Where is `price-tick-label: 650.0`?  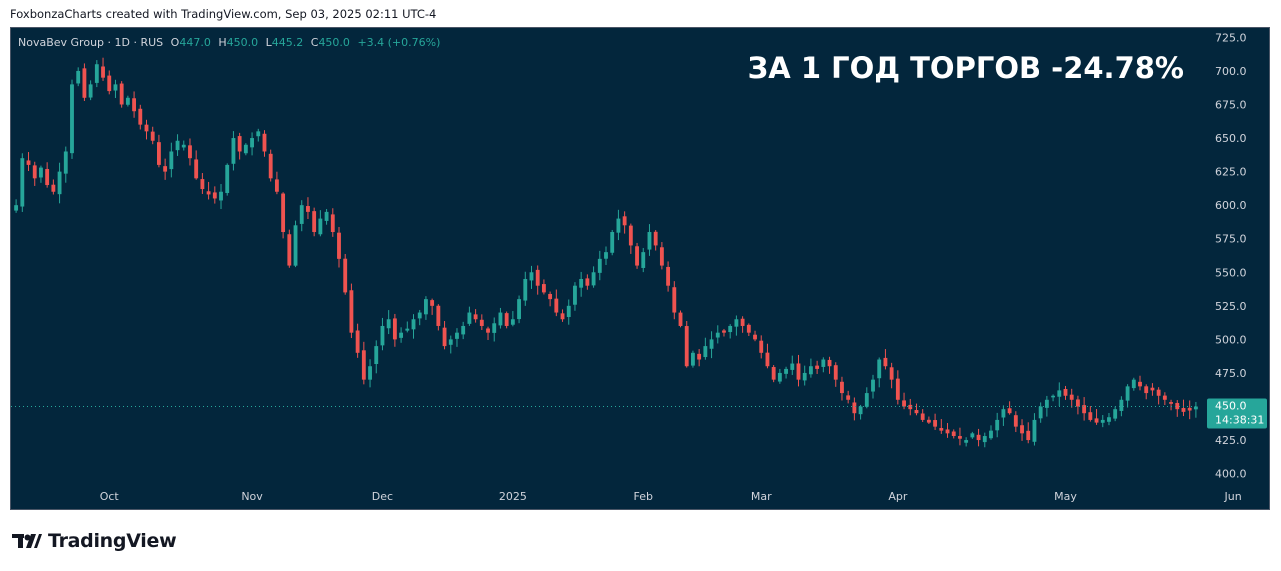
price-tick-label: 650.0 is located at coordinates (1231, 138).